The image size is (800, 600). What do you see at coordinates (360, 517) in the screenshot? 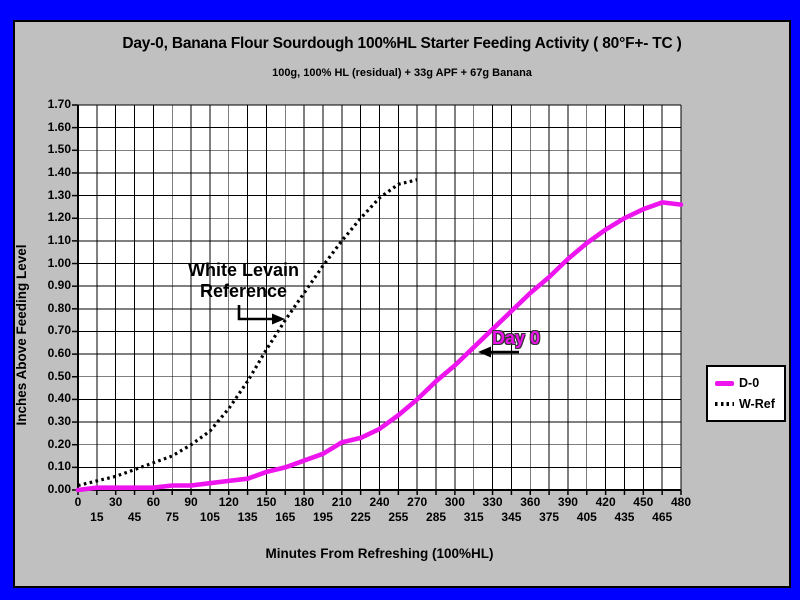
I see `x-tick-label: 225` at bounding box center [360, 517].